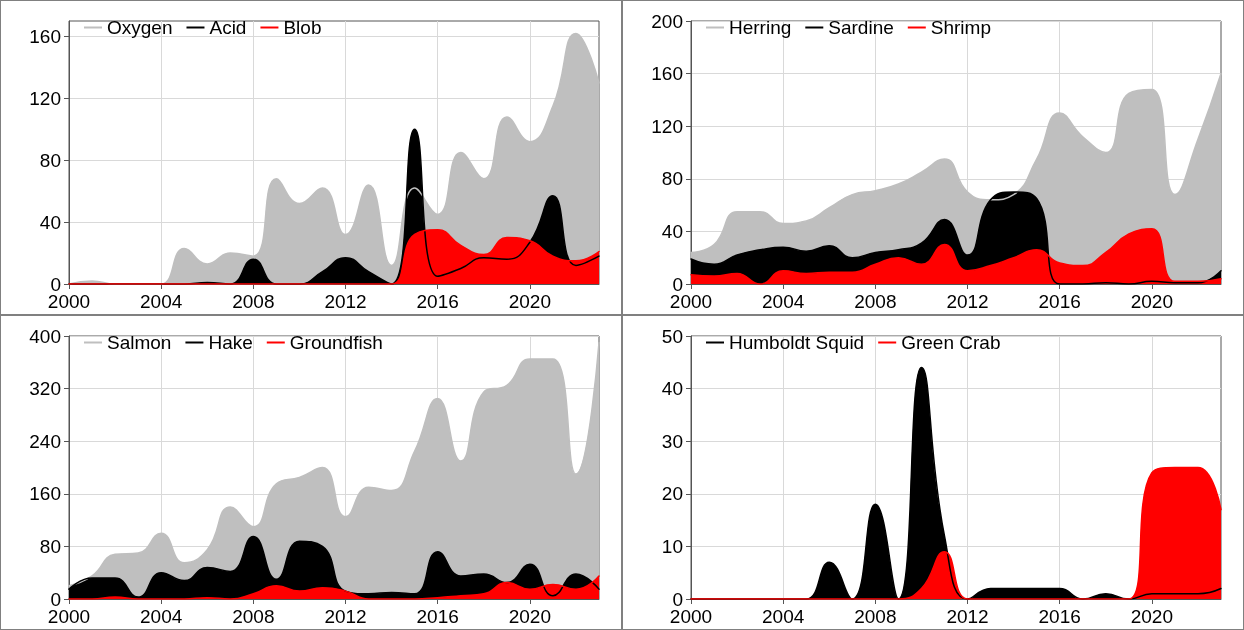 The image size is (1244, 630). What do you see at coordinates (230, 342) in the screenshot?
I see `legend-label: Hake` at bounding box center [230, 342].